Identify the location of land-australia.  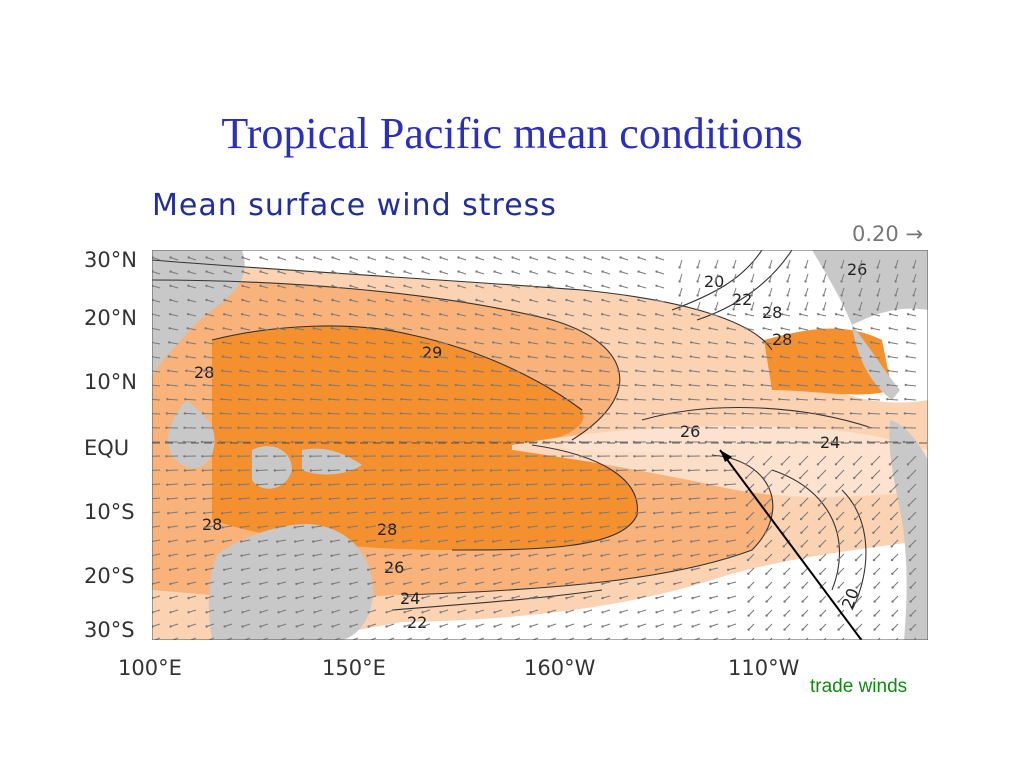
(290, 582).